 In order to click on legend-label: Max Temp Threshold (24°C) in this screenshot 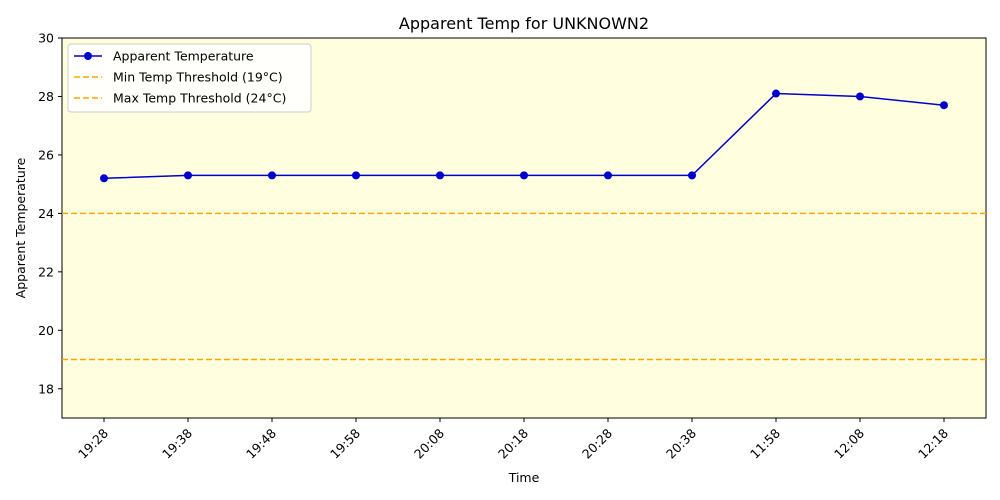, I will do `click(199, 98)`.